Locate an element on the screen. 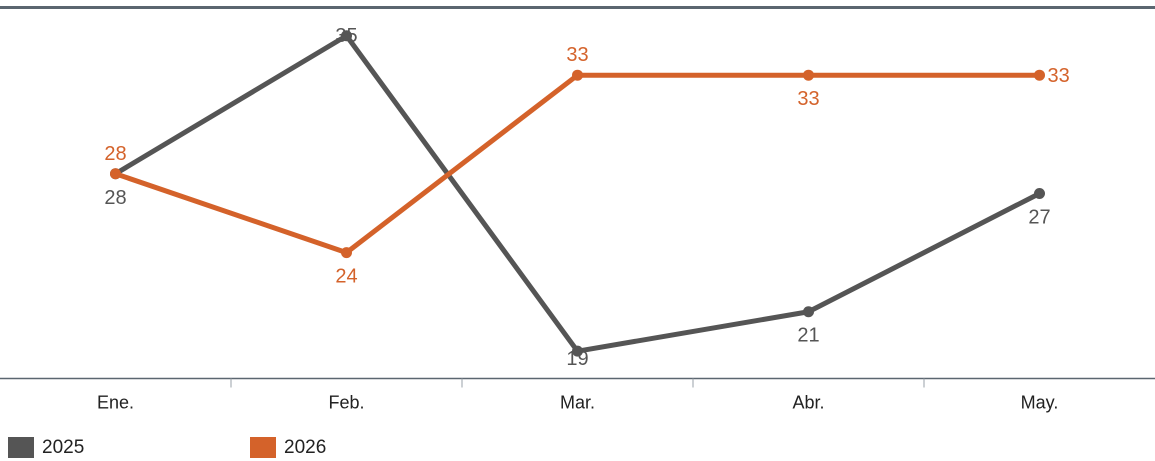 Image resolution: width=1155 pixels, height=461 pixels. x-tick-label: Ene. is located at coordinates (115, 403).